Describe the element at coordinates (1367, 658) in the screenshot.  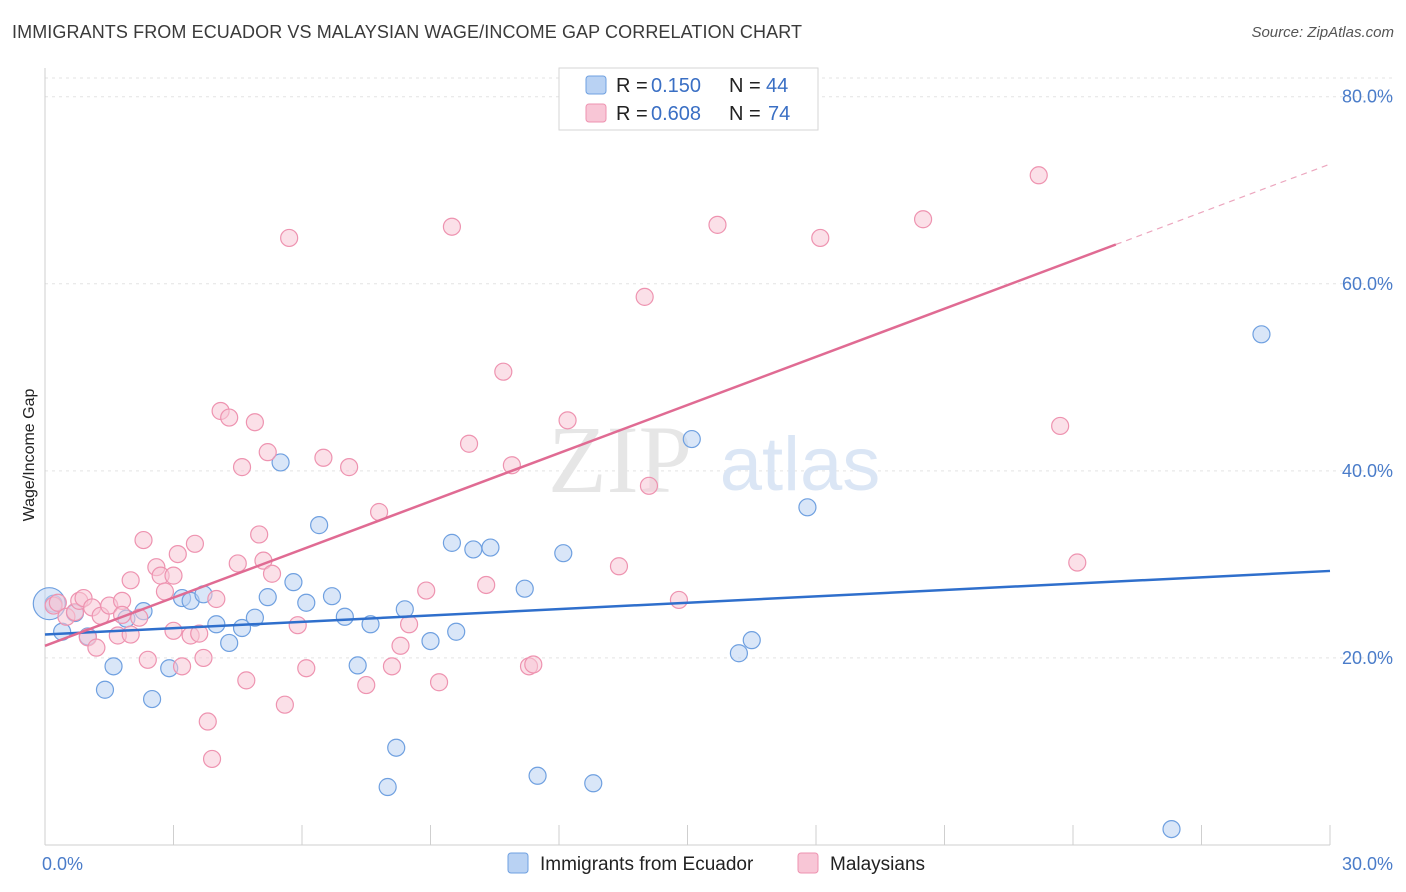
I see `y-tick-label: 20.0%` at that location.